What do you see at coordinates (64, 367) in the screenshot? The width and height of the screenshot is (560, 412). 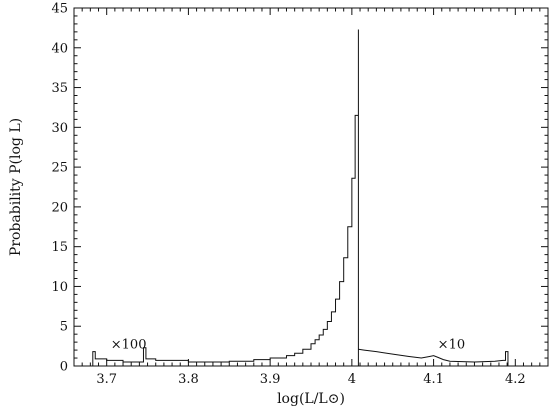 I see `y-tick-label: 0` at bounding box center [64, 367].